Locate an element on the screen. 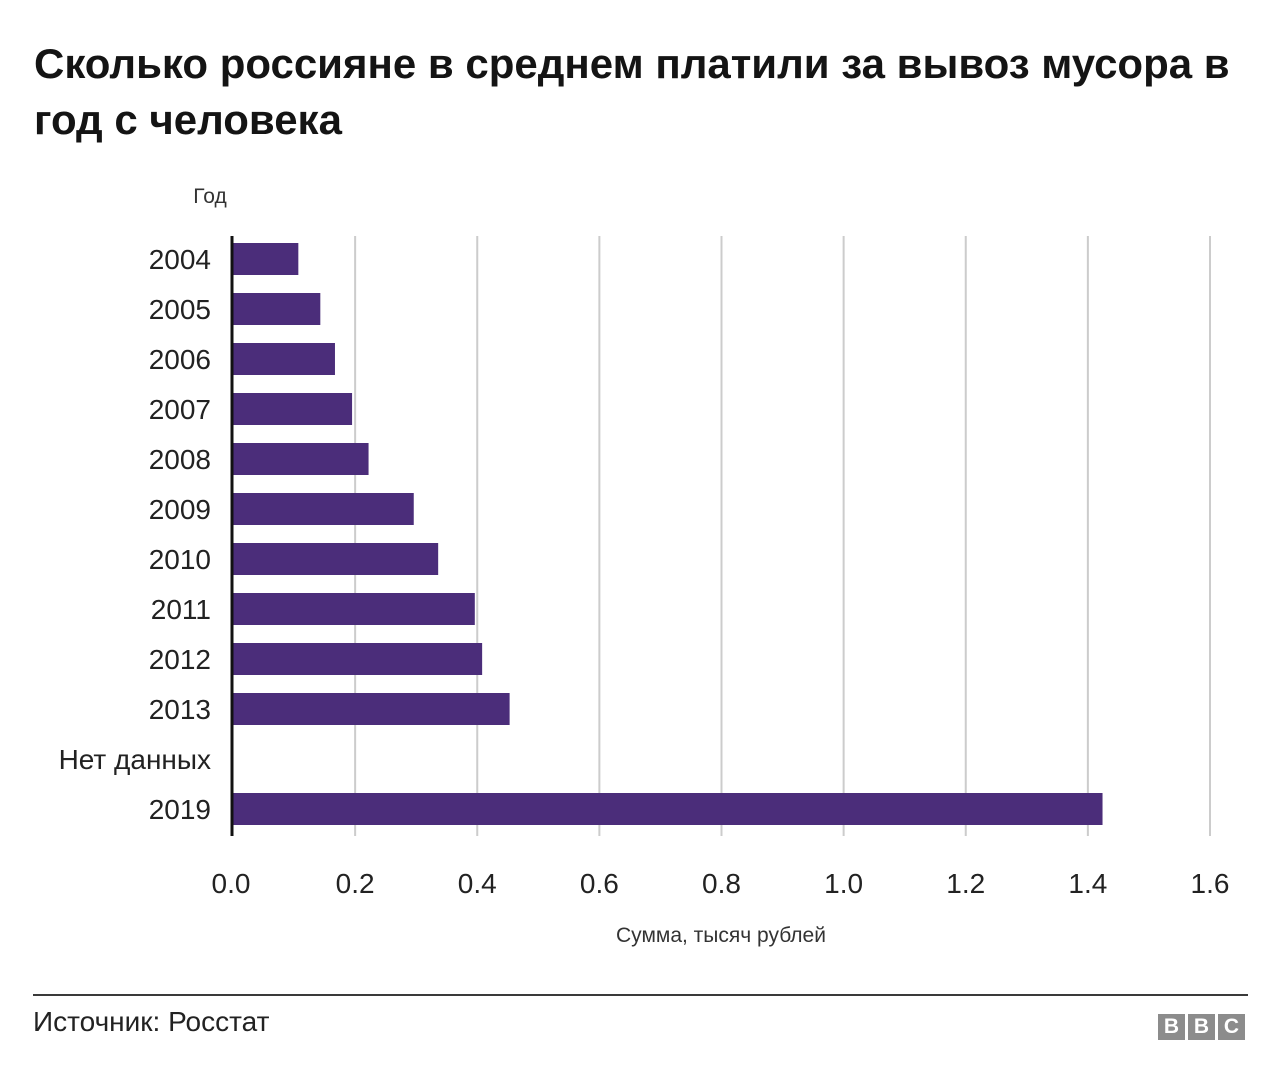 The height and width of the screenshot is (1082, 1280). source-note: Источник: Росстат is located at coordinates (151, 1021).